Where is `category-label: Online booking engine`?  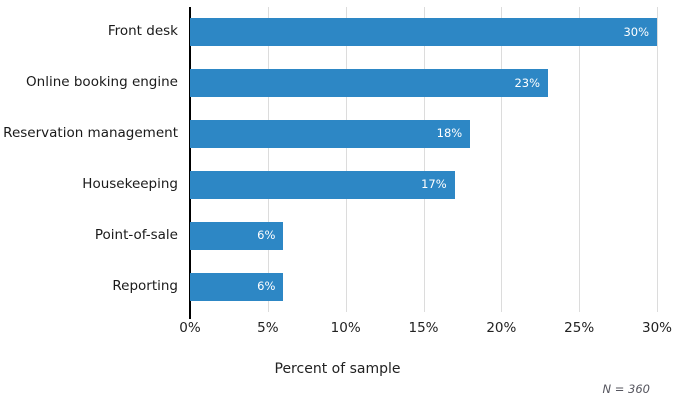 category-label: Online booking engine is located at coordinates (102, 82).